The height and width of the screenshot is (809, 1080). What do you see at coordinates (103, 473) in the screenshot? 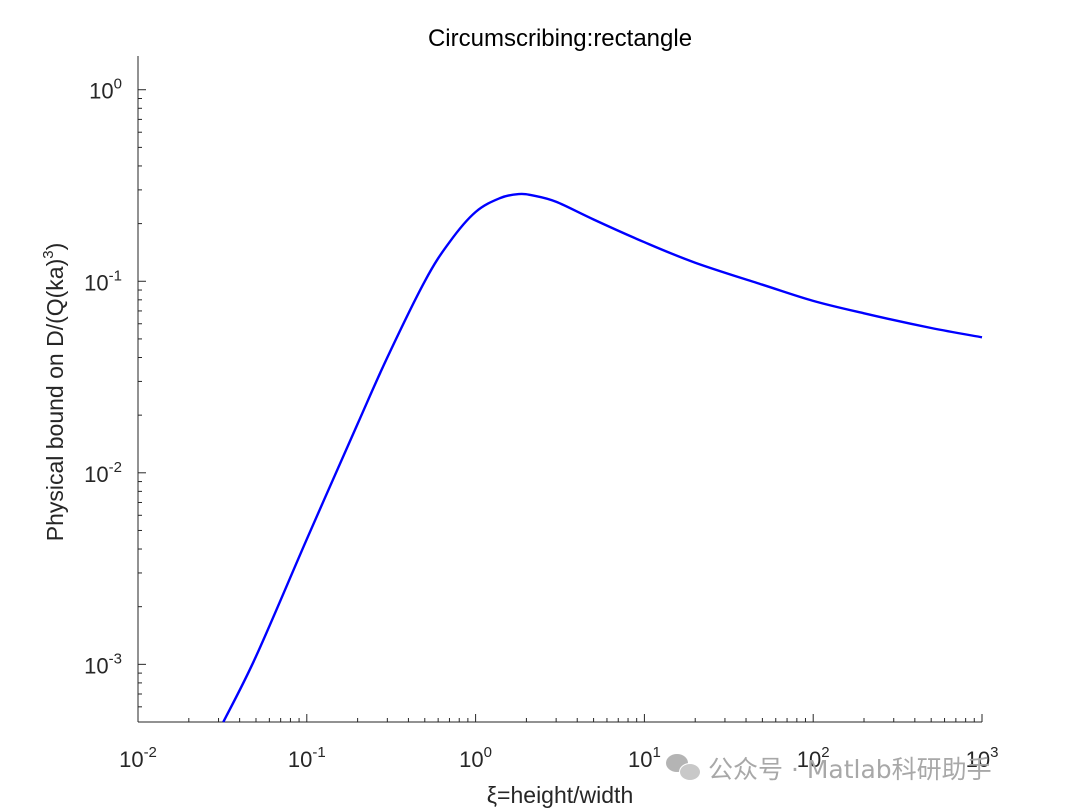
I see `y-tick-label: 10⁻²` at bounding box center [103, 473].